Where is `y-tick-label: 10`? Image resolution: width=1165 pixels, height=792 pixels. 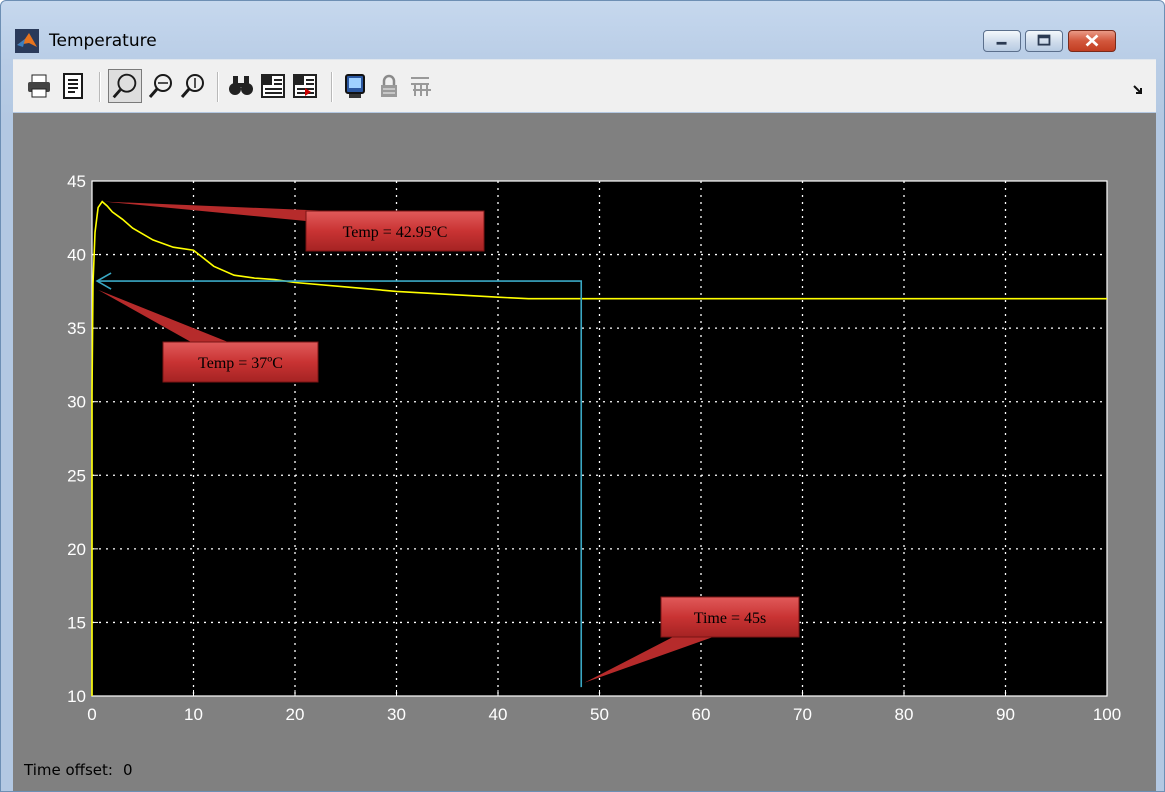 y-tick-label: 10 is located at coordinates (76, 696).